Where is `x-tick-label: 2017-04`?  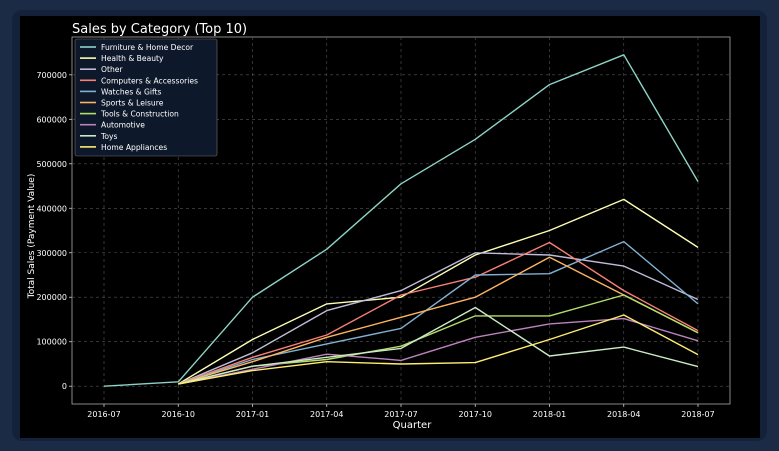 x-tick-label: 2017-04 is located at coordinates (326, 414).